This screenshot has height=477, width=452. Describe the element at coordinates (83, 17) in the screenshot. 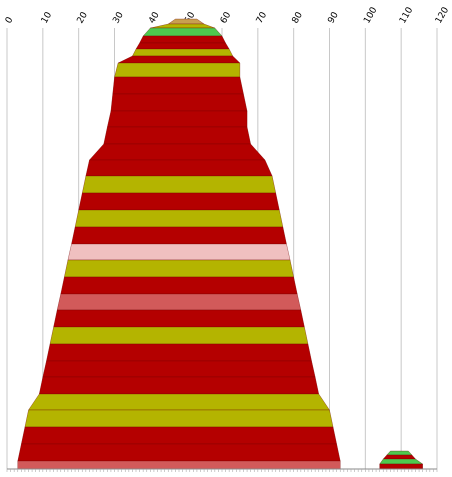

I see `x-tick-label: 20` at that location.